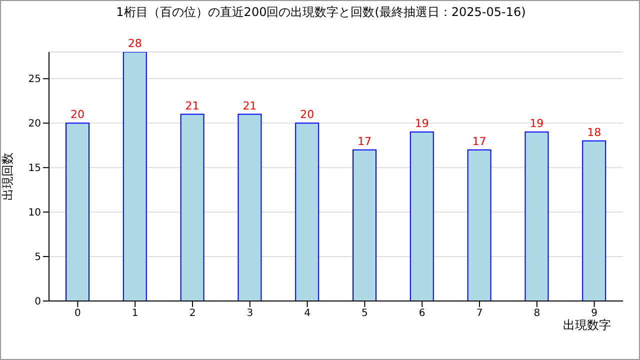  What do you see at coordinates (34, 80) in the screenshot?
I see `y-tick-label: 25` at bounding box center [34, 80].